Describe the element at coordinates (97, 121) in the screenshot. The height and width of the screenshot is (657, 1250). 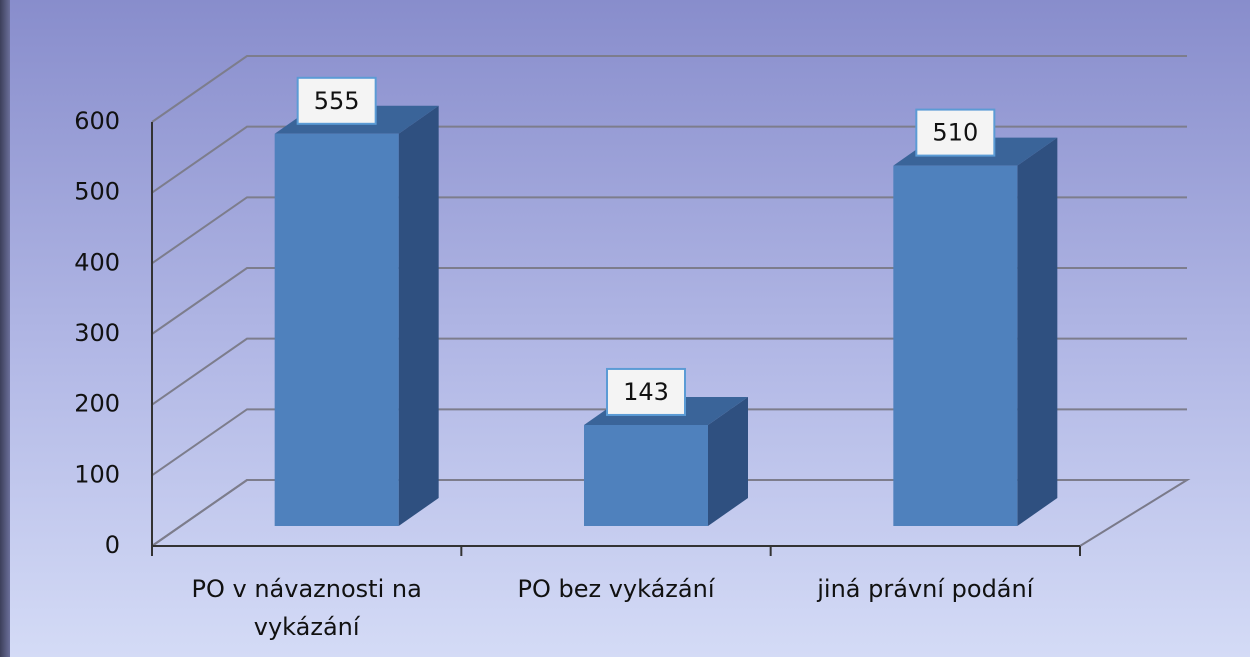
I see `y-tick-label: 600` at that location.